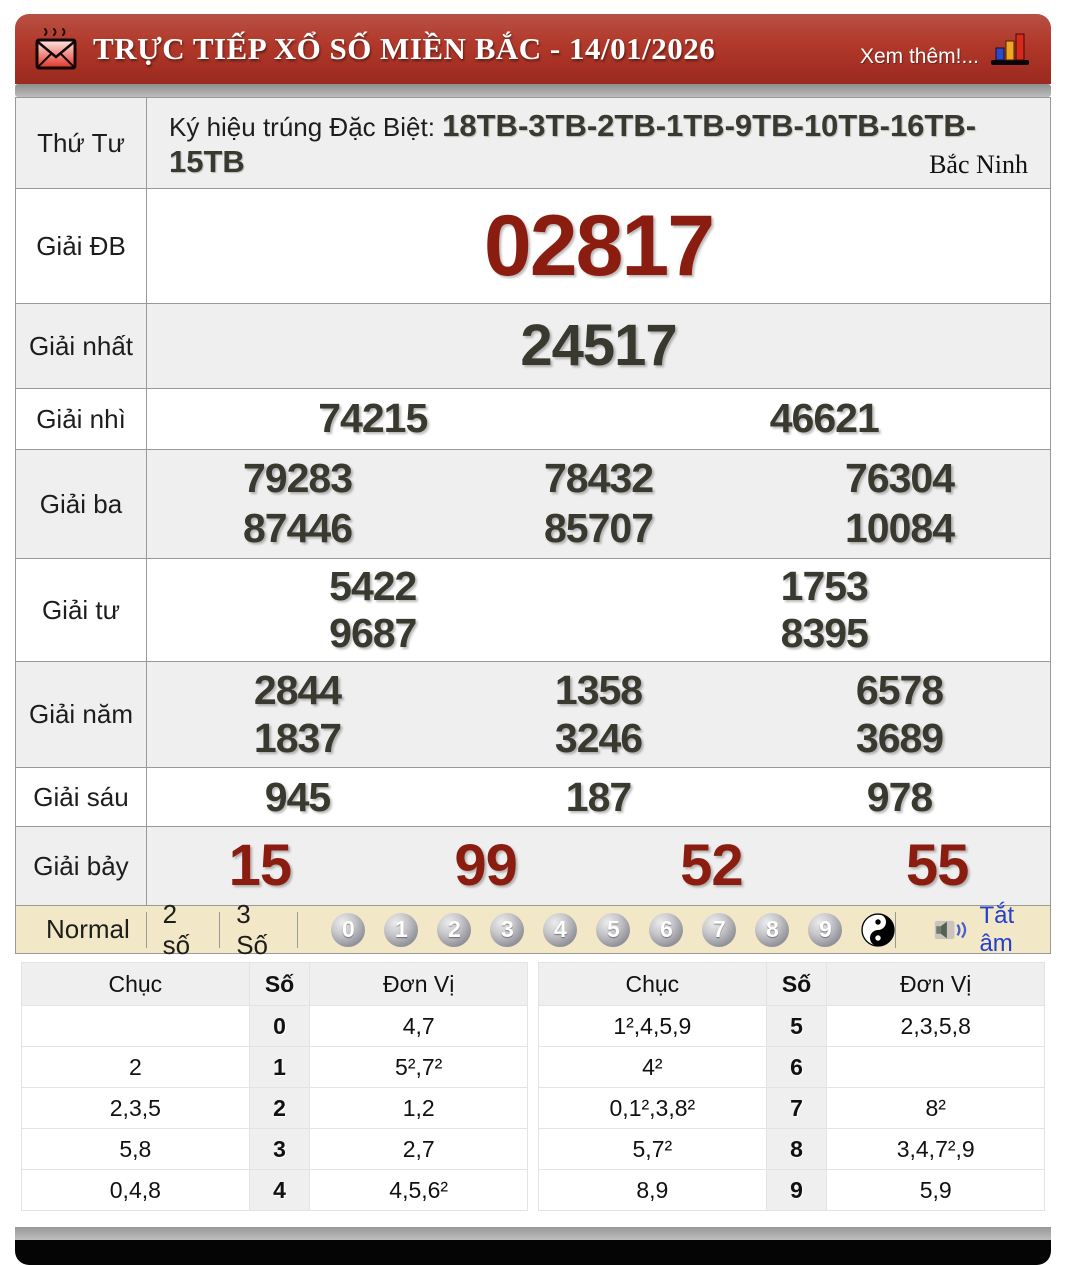  I want to click on prize-number: 76304, so click(899, 478).